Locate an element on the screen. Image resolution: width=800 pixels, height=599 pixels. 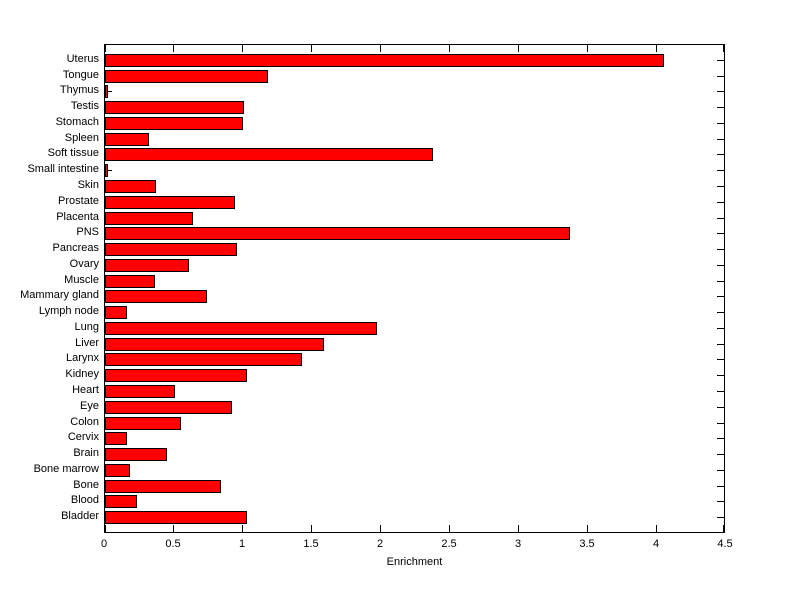
bar-thymus is located at coordinates (106, 91).